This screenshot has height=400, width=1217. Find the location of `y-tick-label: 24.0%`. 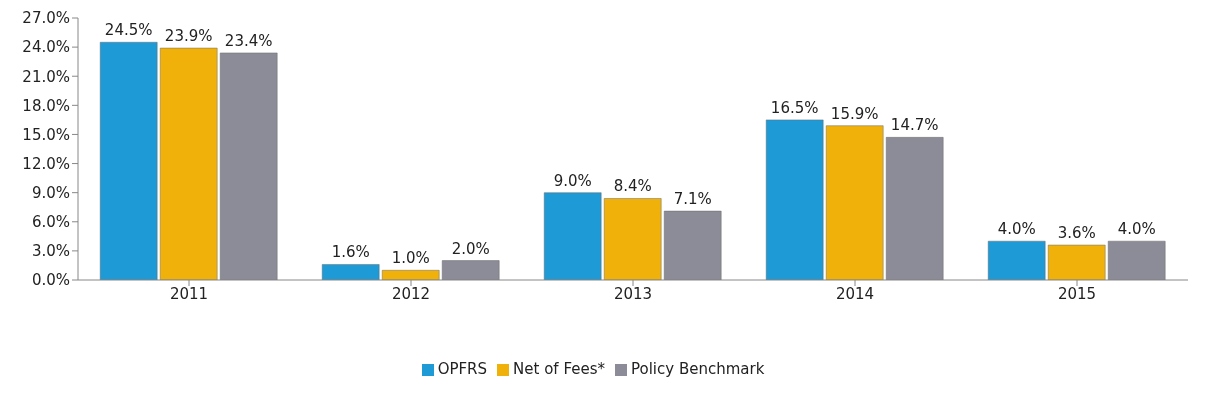

y-tick-label: 24.0% is located at coordinates (46, 47).